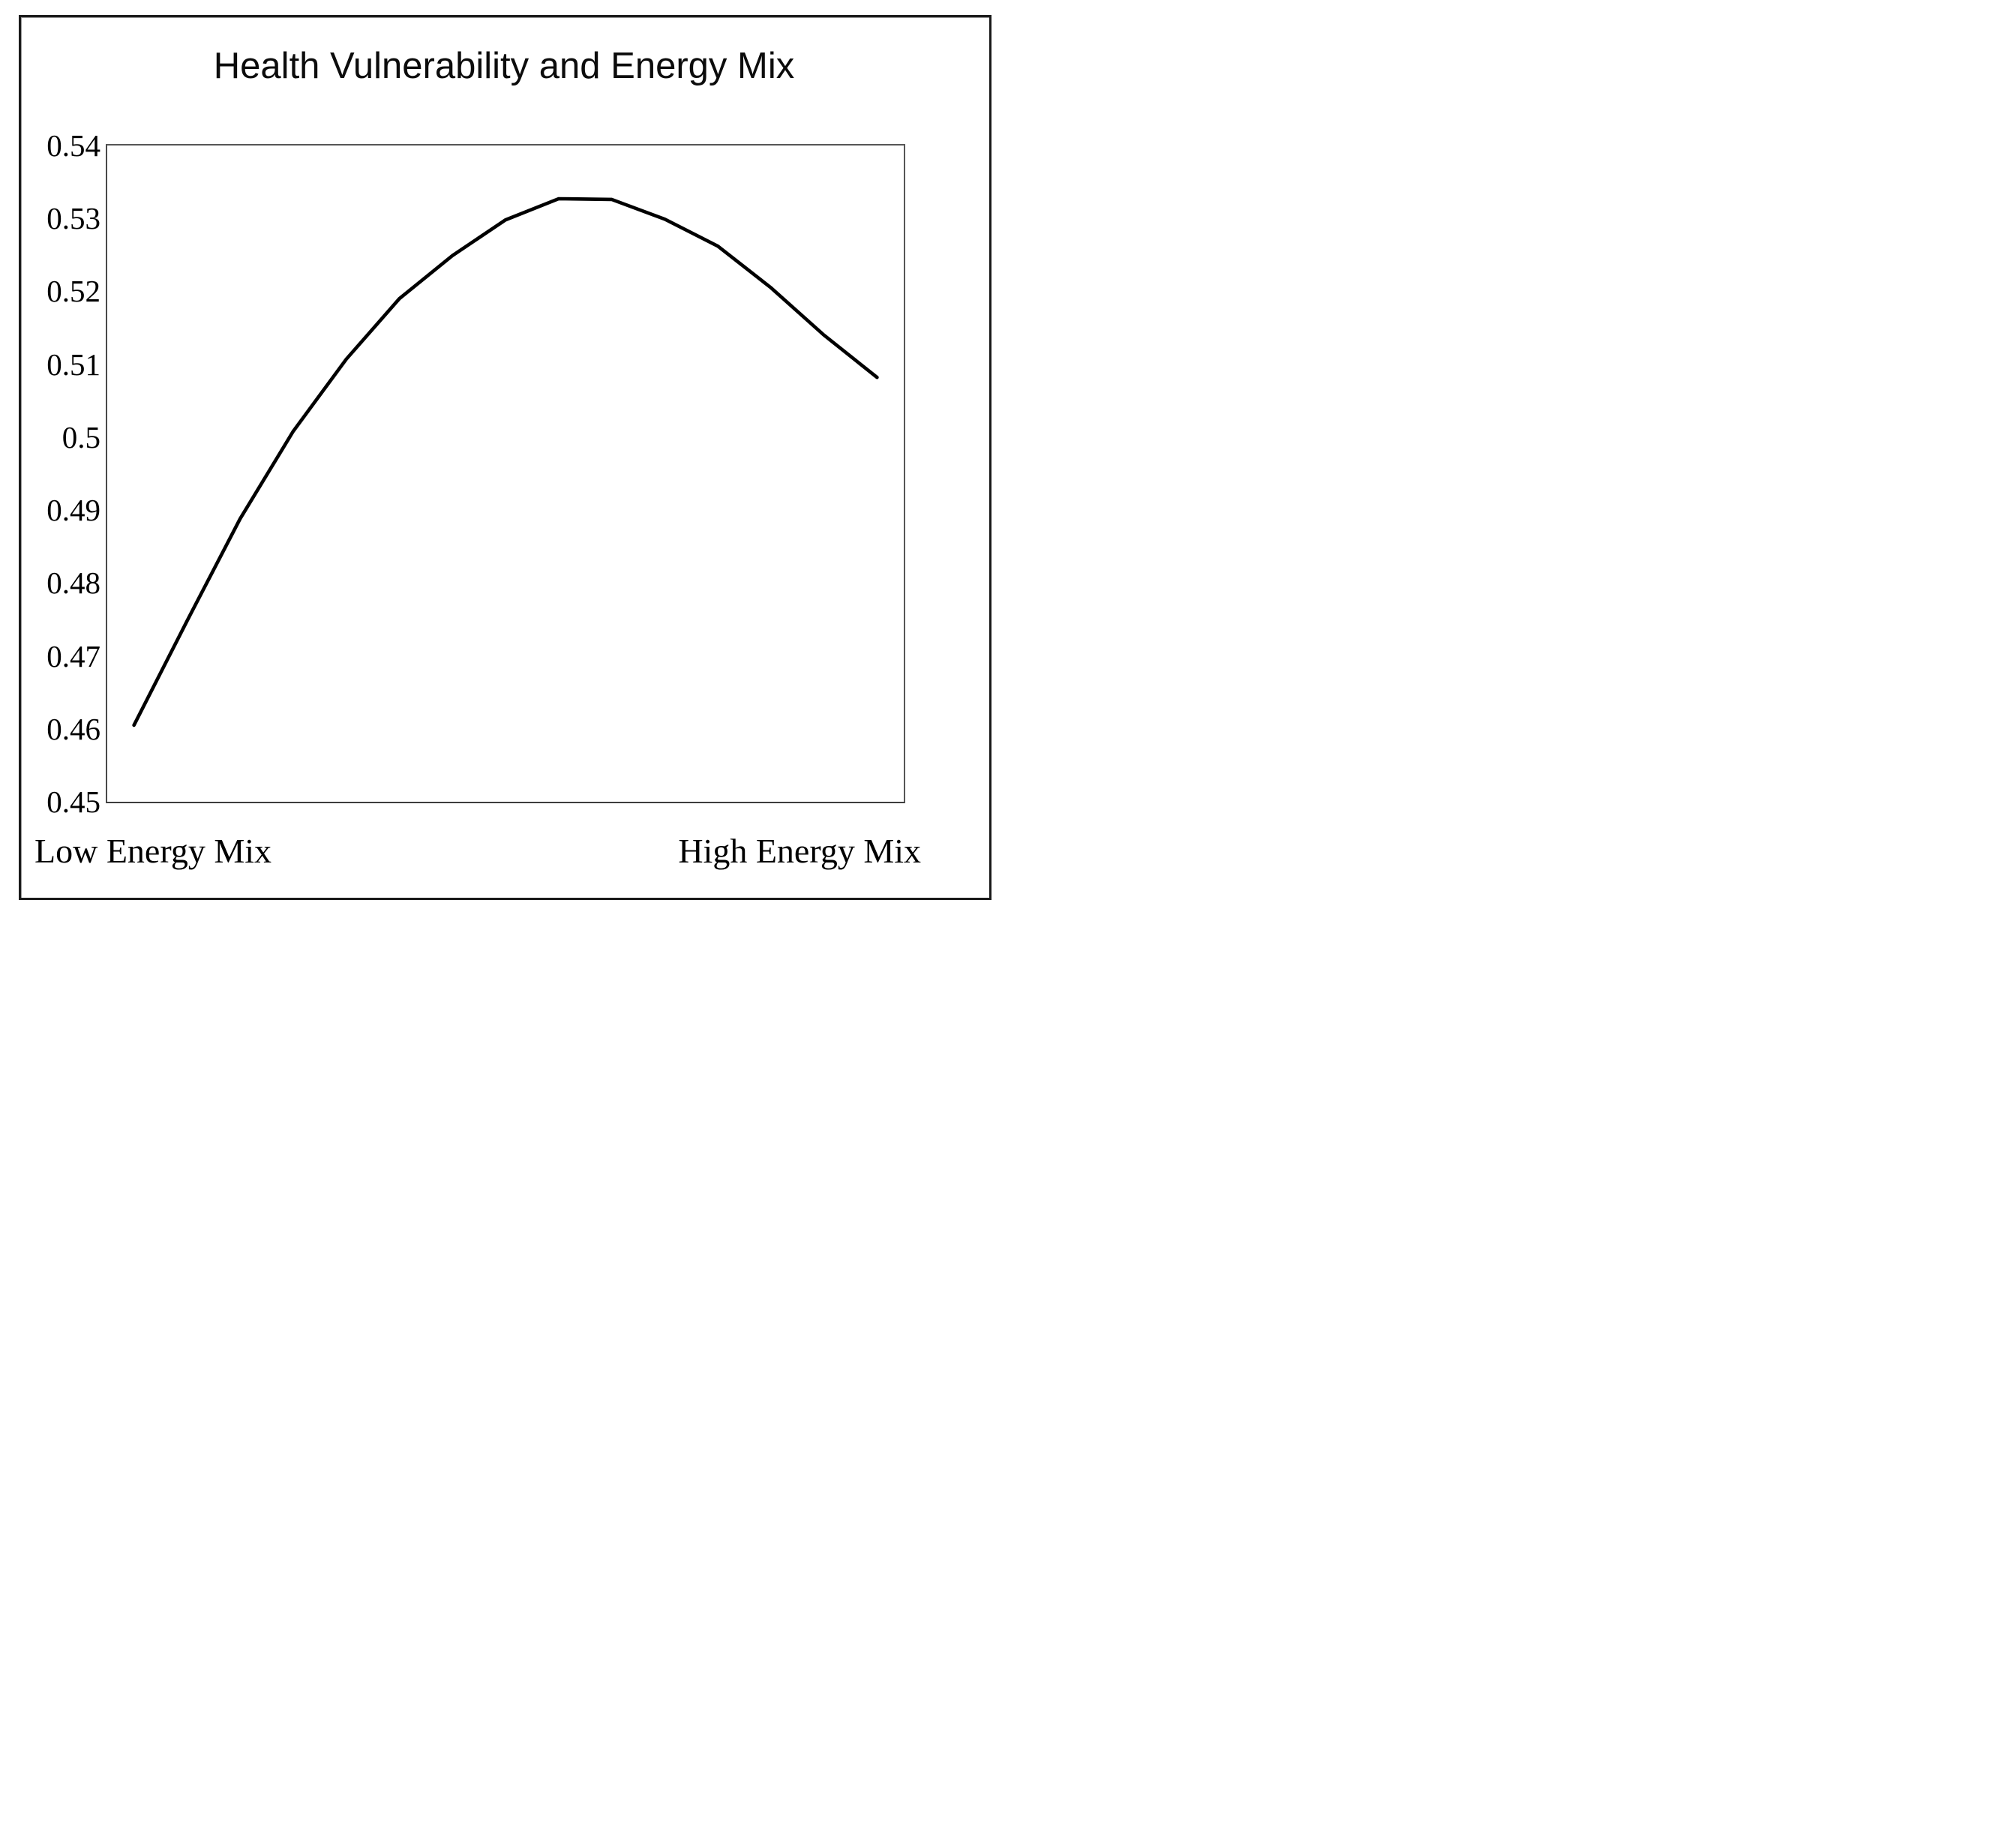 The height and width of the screenshot is (1830, 2016). Describe the element at coordinates (57, 457) in the screenshot. I see `y-axis: 0.54 0.53 0.52 0.51 0.5 0.49 0.48 0.47 0.46 0.45` at that location.